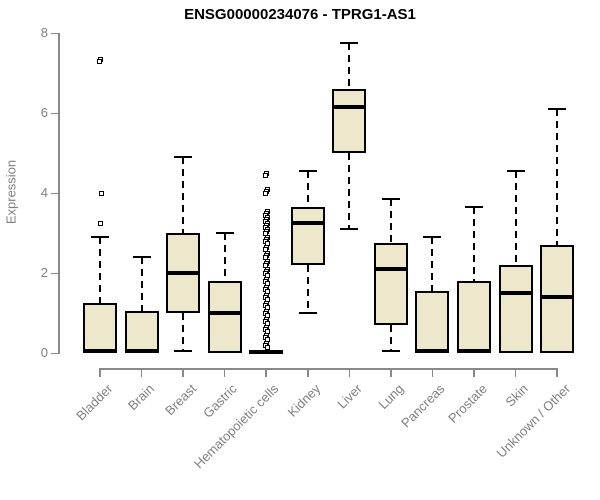  What do you see at coordinates (329, 369) in the screenshot?
I see `x-axis-line` at bounding box center [329, 369].